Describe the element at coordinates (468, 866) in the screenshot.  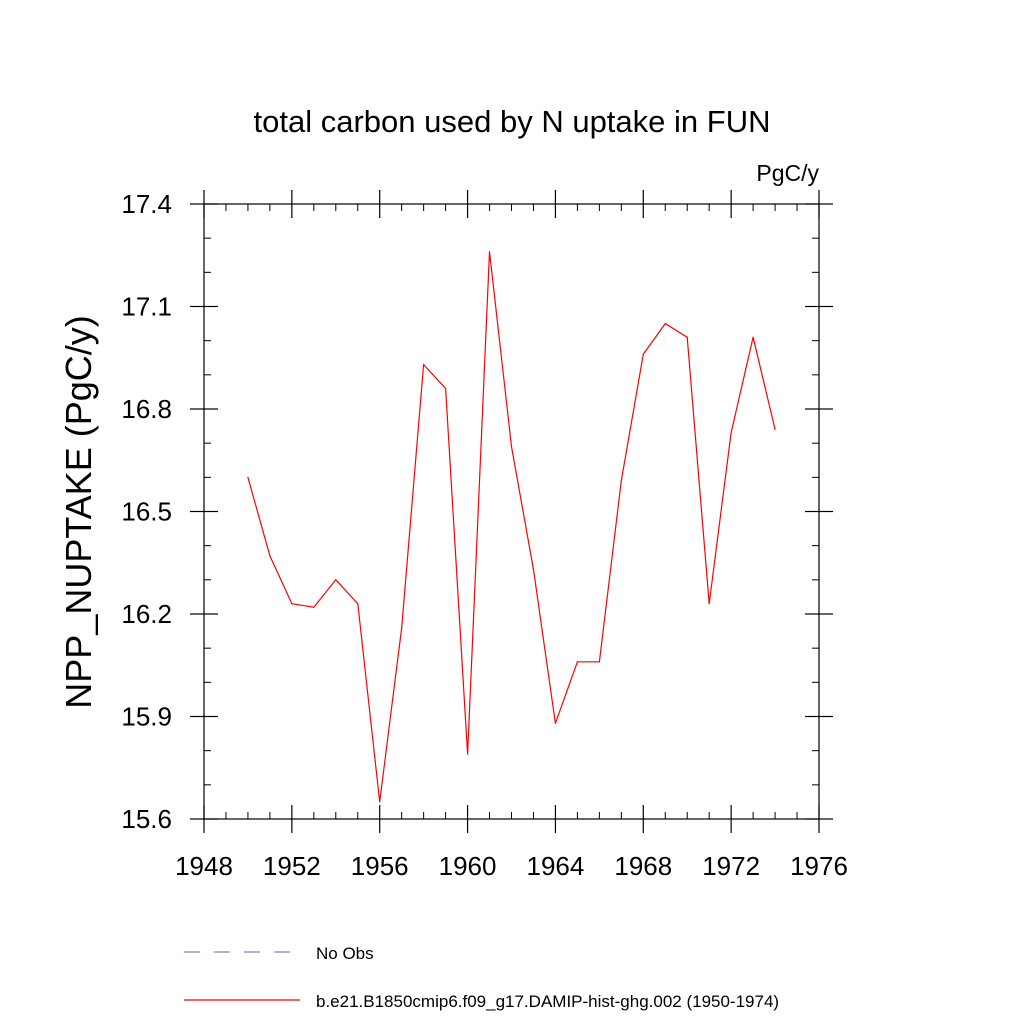
I see `x-tick-label: 1960` at that location.